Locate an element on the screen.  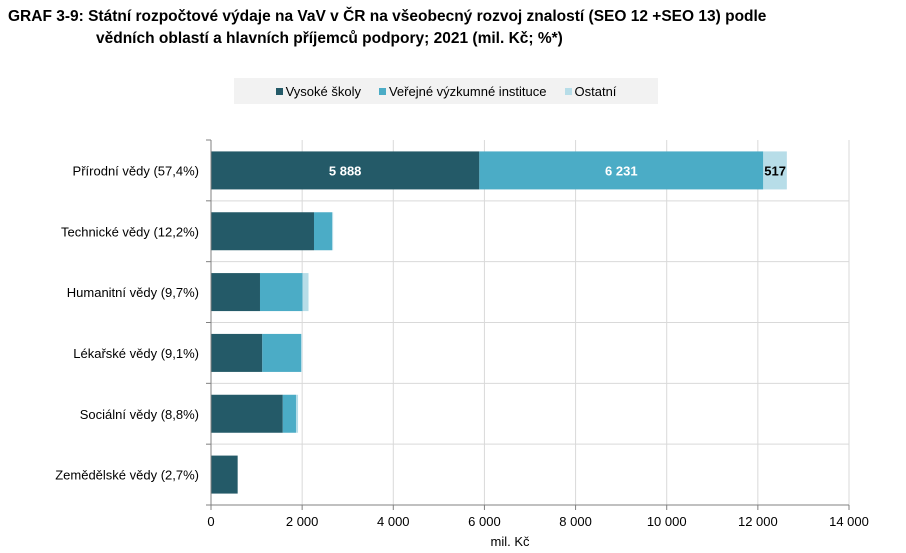
legend-label: Veřejné výzkumné instituce is located at coordinates (467, 91).